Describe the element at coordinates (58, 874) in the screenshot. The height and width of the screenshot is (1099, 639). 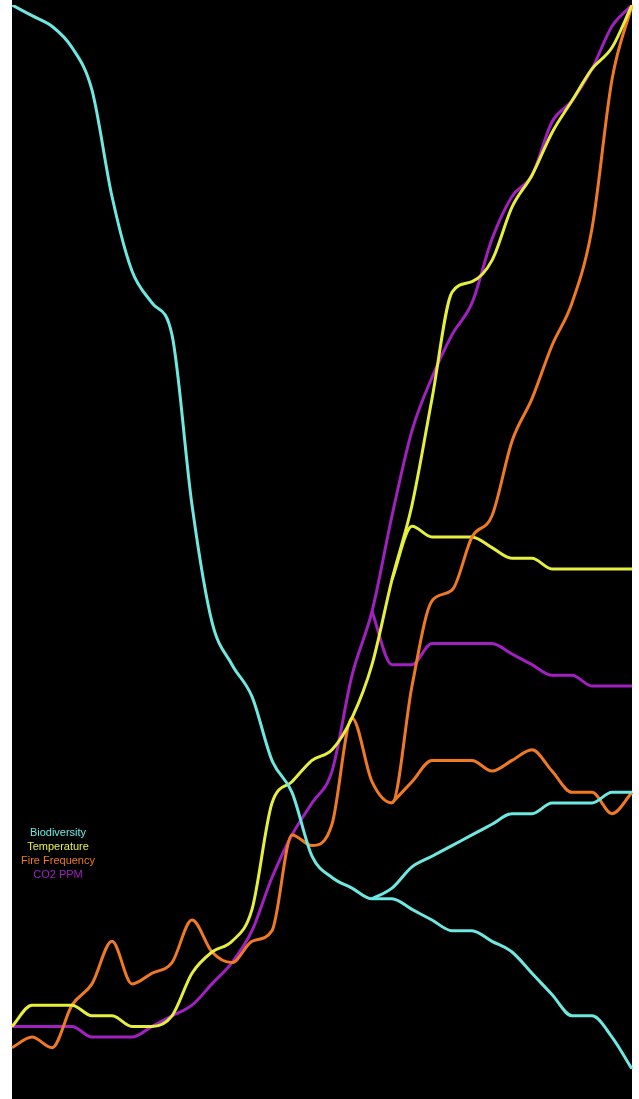
I see `text: CO2 PPM` at that location.